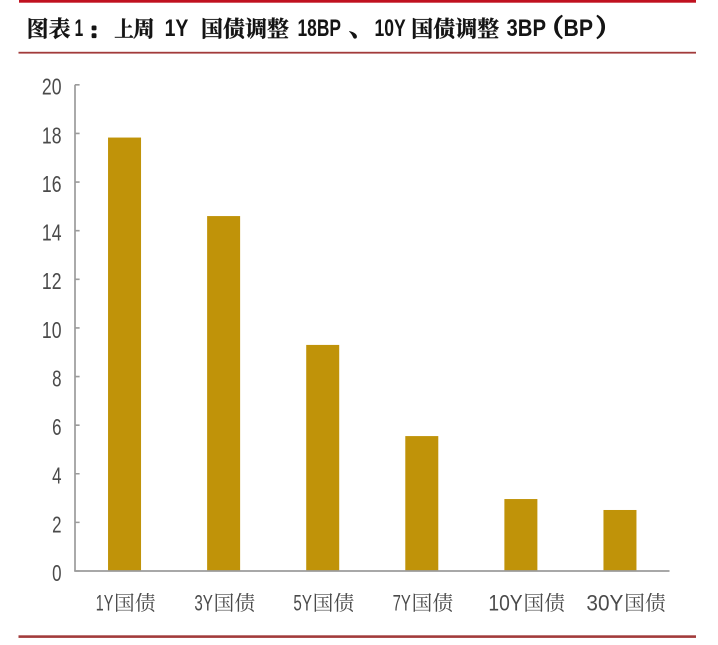 Image resolution: width=718 pixels, height=645 pixels. Describe the element at coordinates (56, 524) in the screenshot. I see `svg-text: 2` at that location.